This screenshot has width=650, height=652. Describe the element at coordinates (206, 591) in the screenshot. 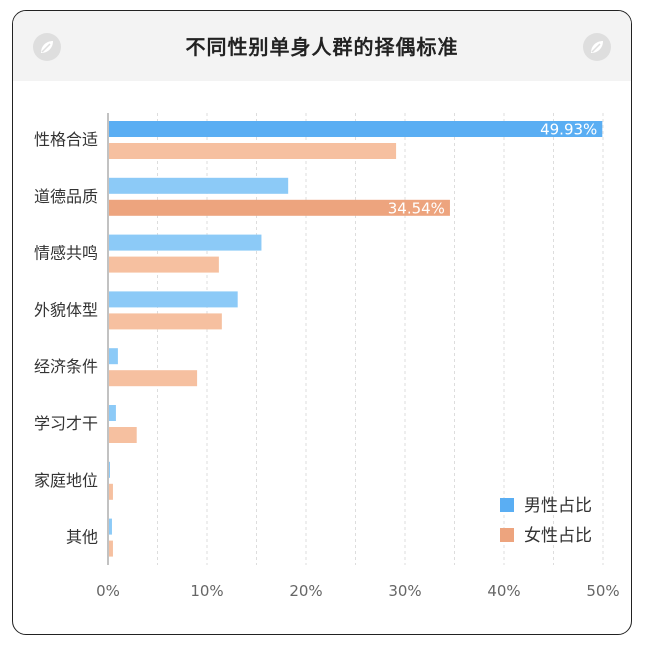

I see `x-tick-label: 10%` at that location.